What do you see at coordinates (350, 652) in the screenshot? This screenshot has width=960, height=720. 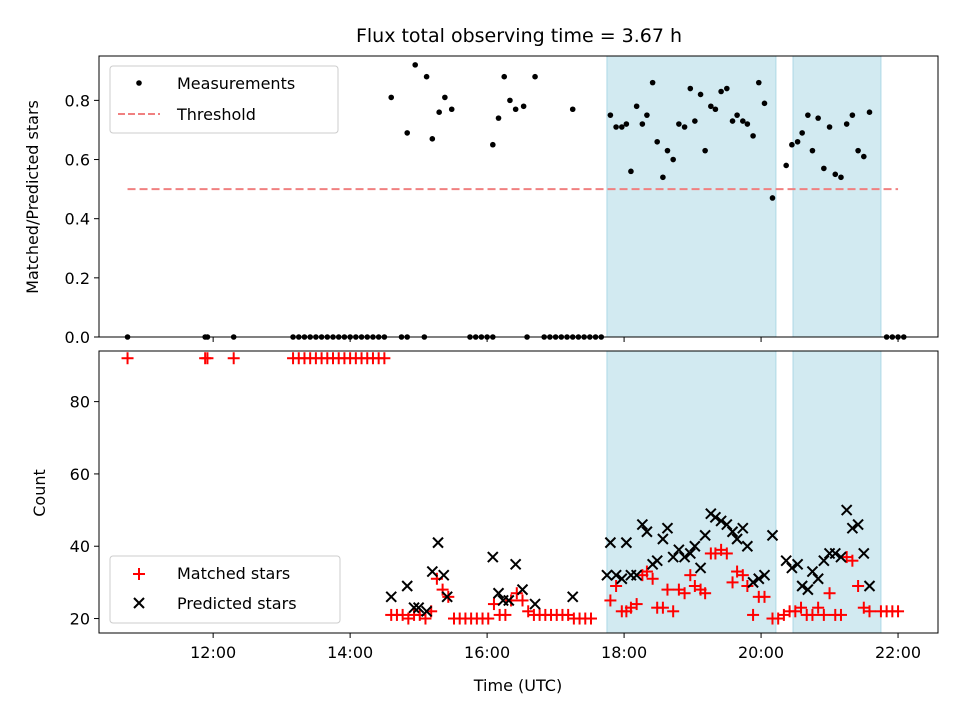 I see `count-x-tick-label: 14:00` at bounding box center [350, 652].